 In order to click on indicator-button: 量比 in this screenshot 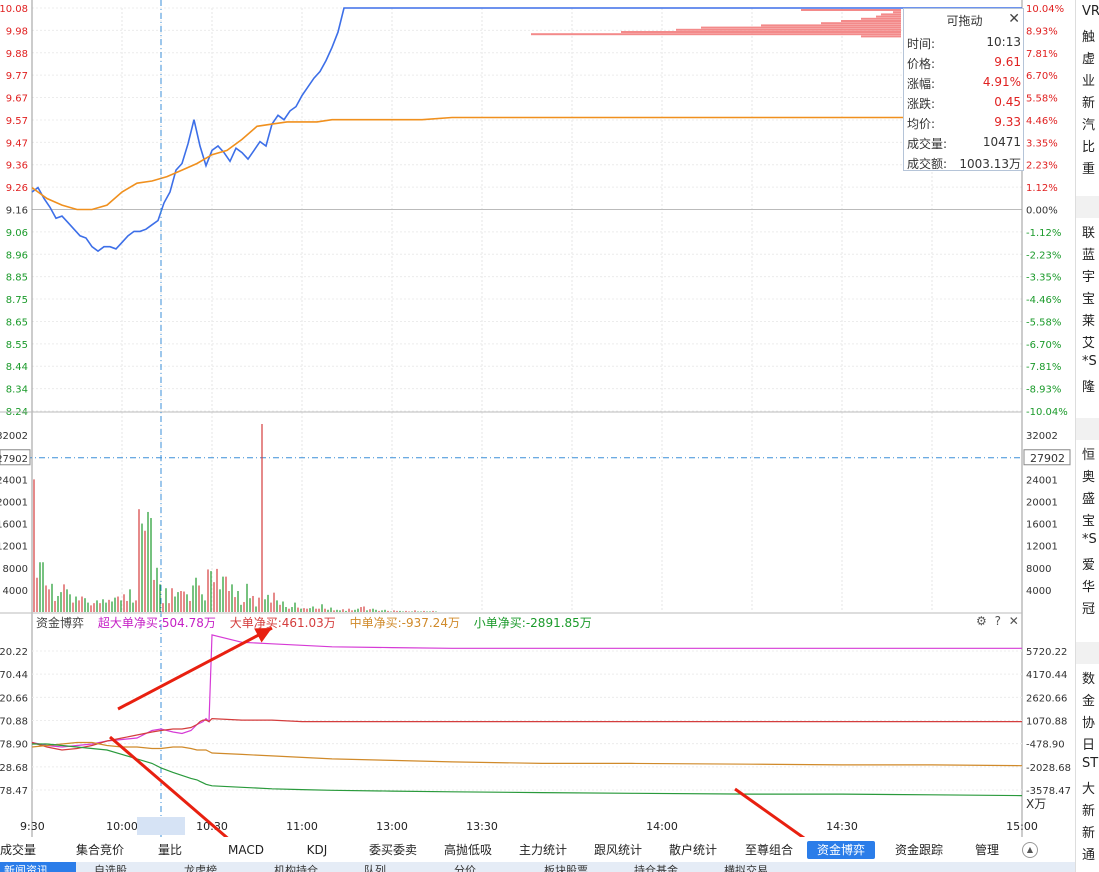, I will do `click(169, 850)`.